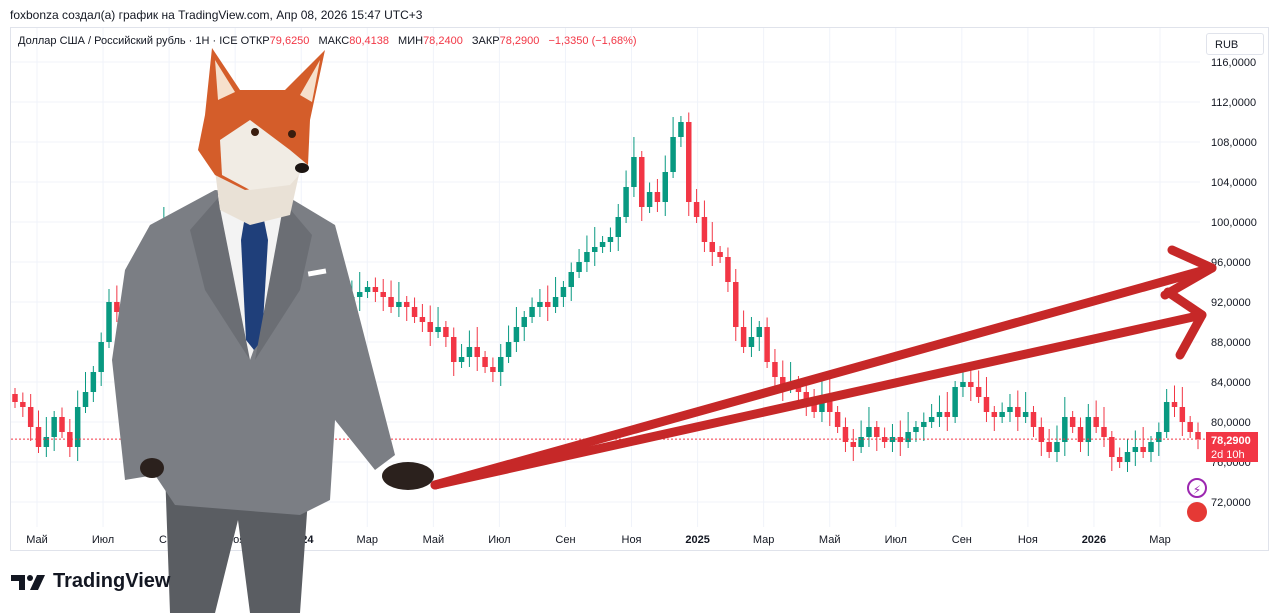 This screenshot has width=1280, height=613. I want to click on x-tick-label: Июл, so click(896, 540).